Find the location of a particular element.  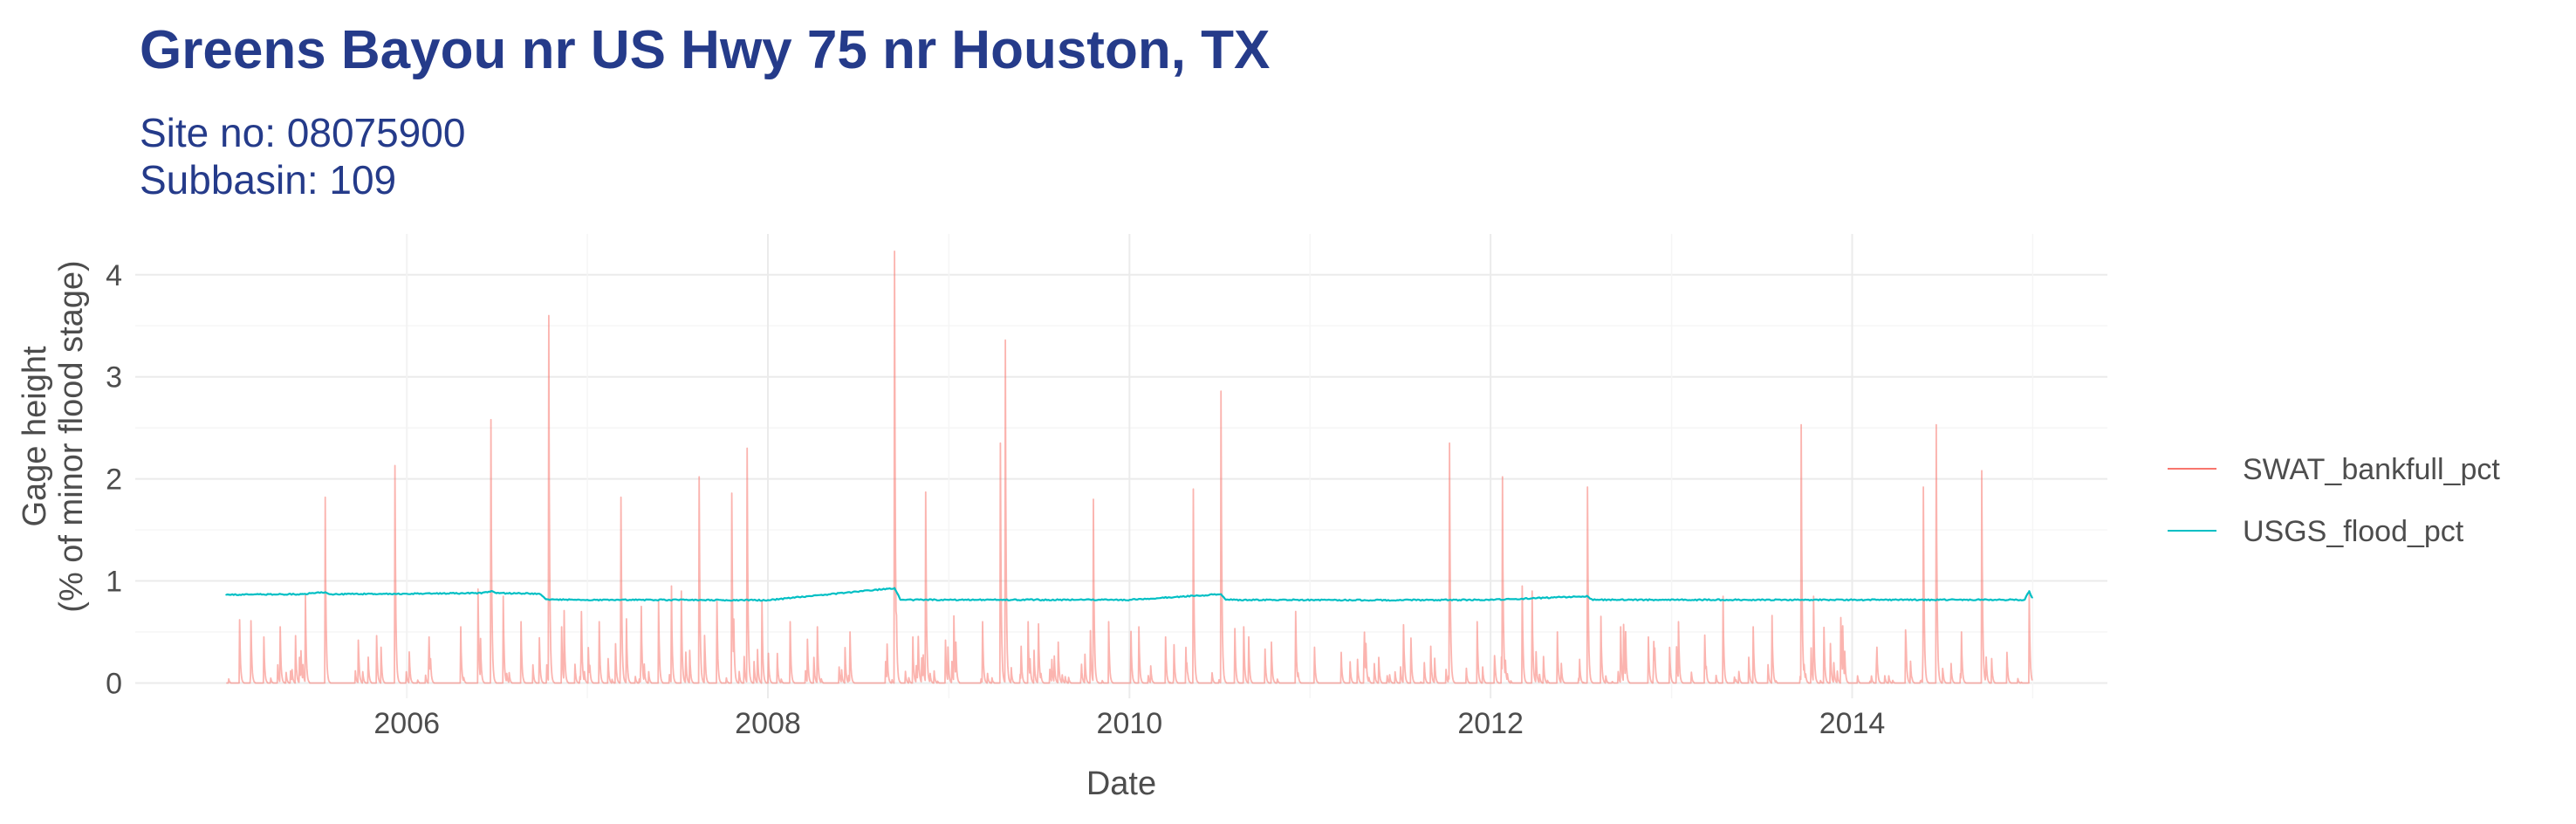

x-tick-label-2006: 2006 is located at coordinates (407, 723).